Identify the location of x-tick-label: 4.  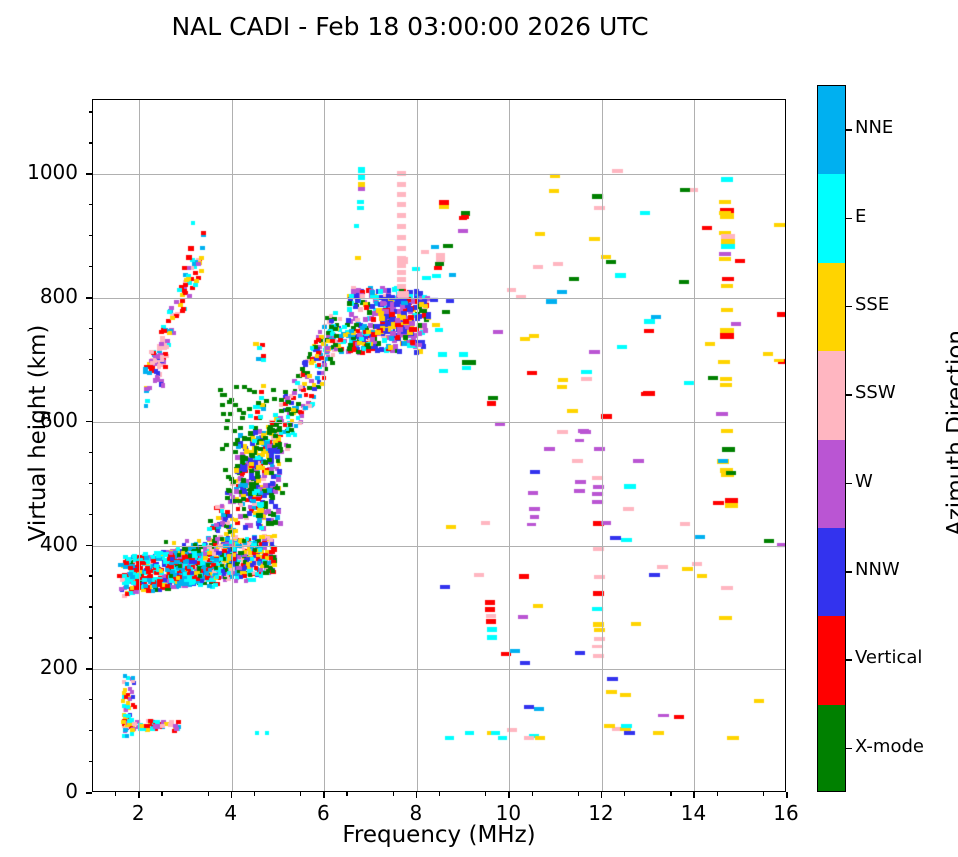
(231, 813).